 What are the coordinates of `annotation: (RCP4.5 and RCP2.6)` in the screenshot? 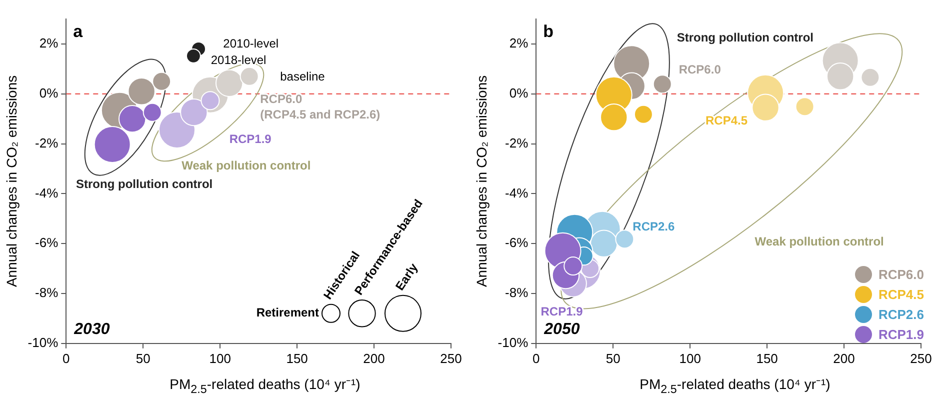 It's located at (320, 115).